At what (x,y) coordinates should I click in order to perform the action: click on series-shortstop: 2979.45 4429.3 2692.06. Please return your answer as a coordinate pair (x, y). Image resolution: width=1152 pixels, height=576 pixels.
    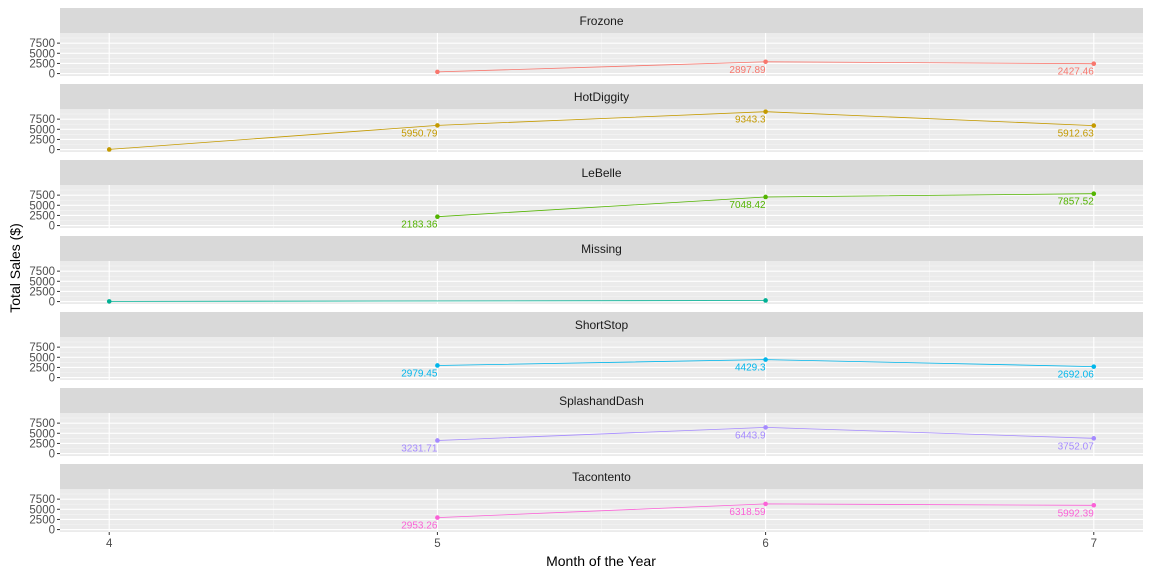
    Looking at the image, I should click on (749, 369).